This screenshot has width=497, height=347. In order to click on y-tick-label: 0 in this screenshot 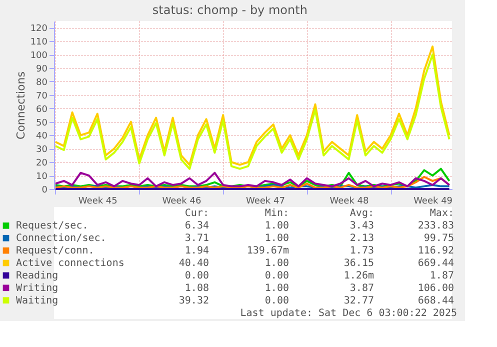, I will do `click(45, 191)`.